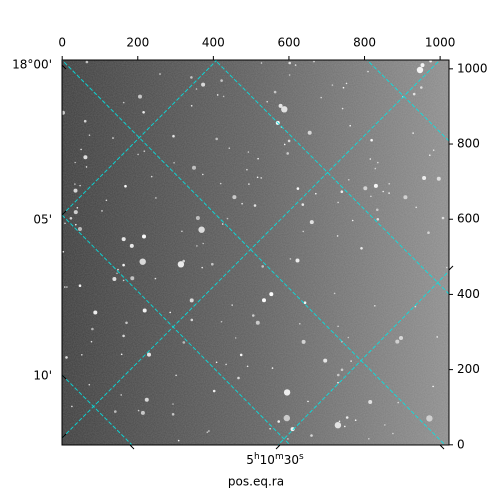  What do you see at coordinates (64, 377) in the screenshot?
I see `dec-tick` at bounding box center [64, 377].